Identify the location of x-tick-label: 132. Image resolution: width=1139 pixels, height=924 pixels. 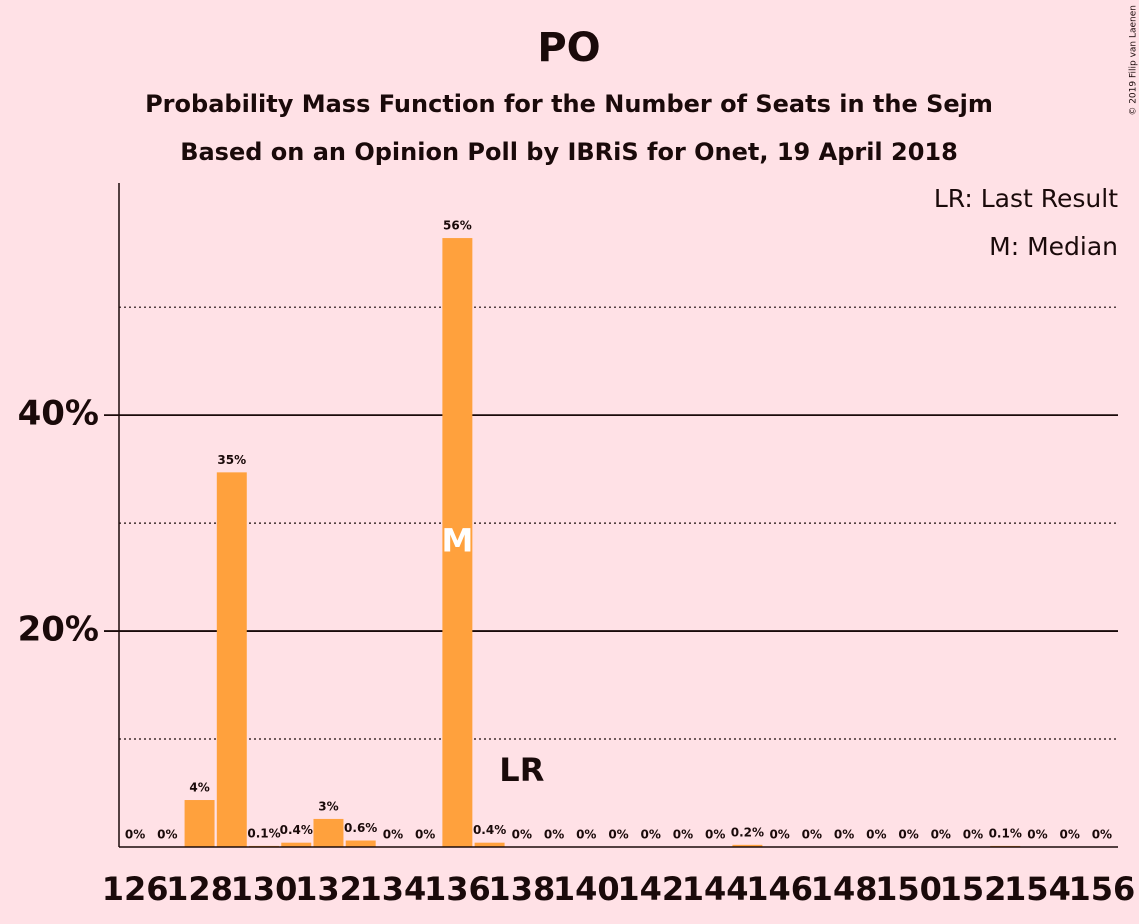
(328, 889).